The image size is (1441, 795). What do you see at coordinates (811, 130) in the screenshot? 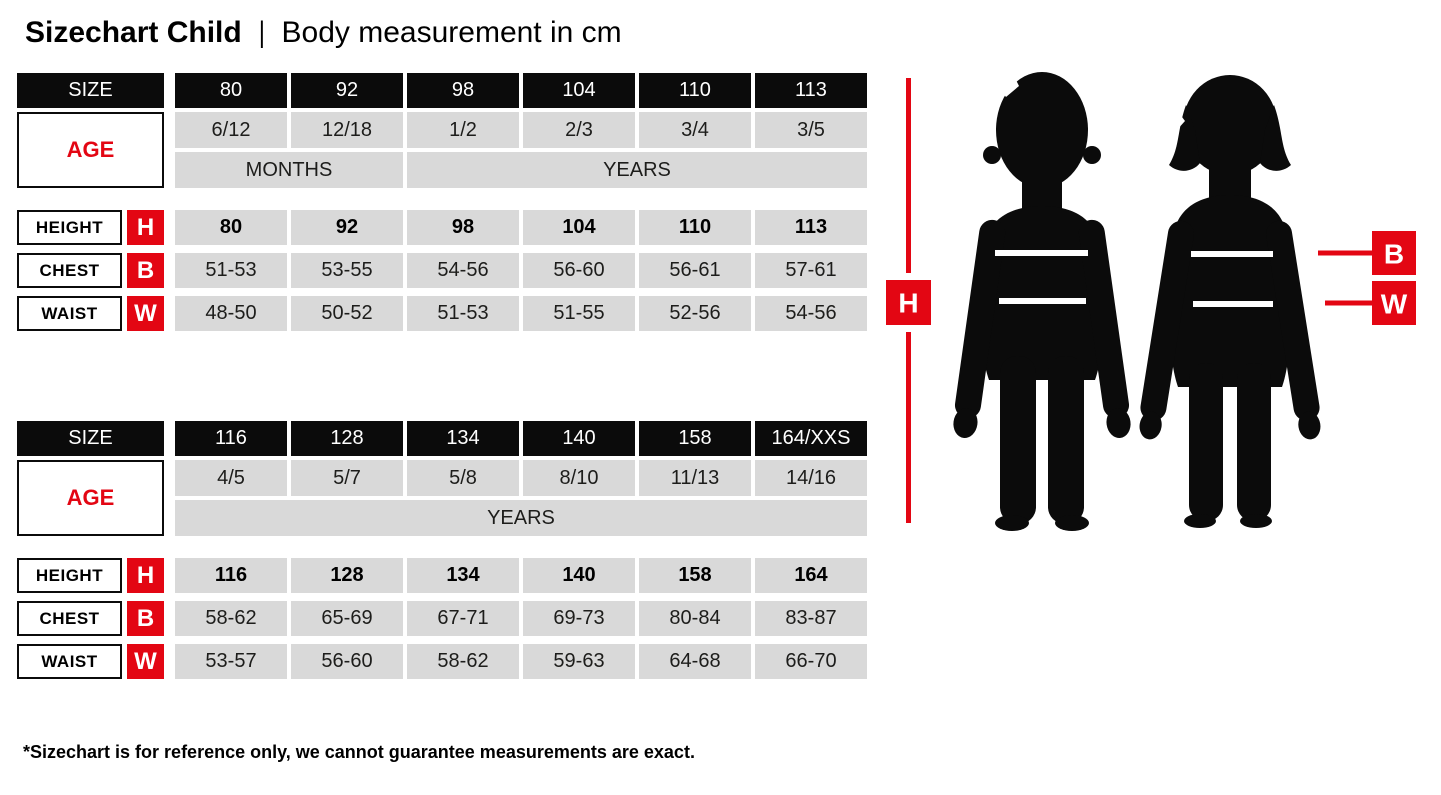
I see `age-value: 3/5` at bounding box center [811, 130].